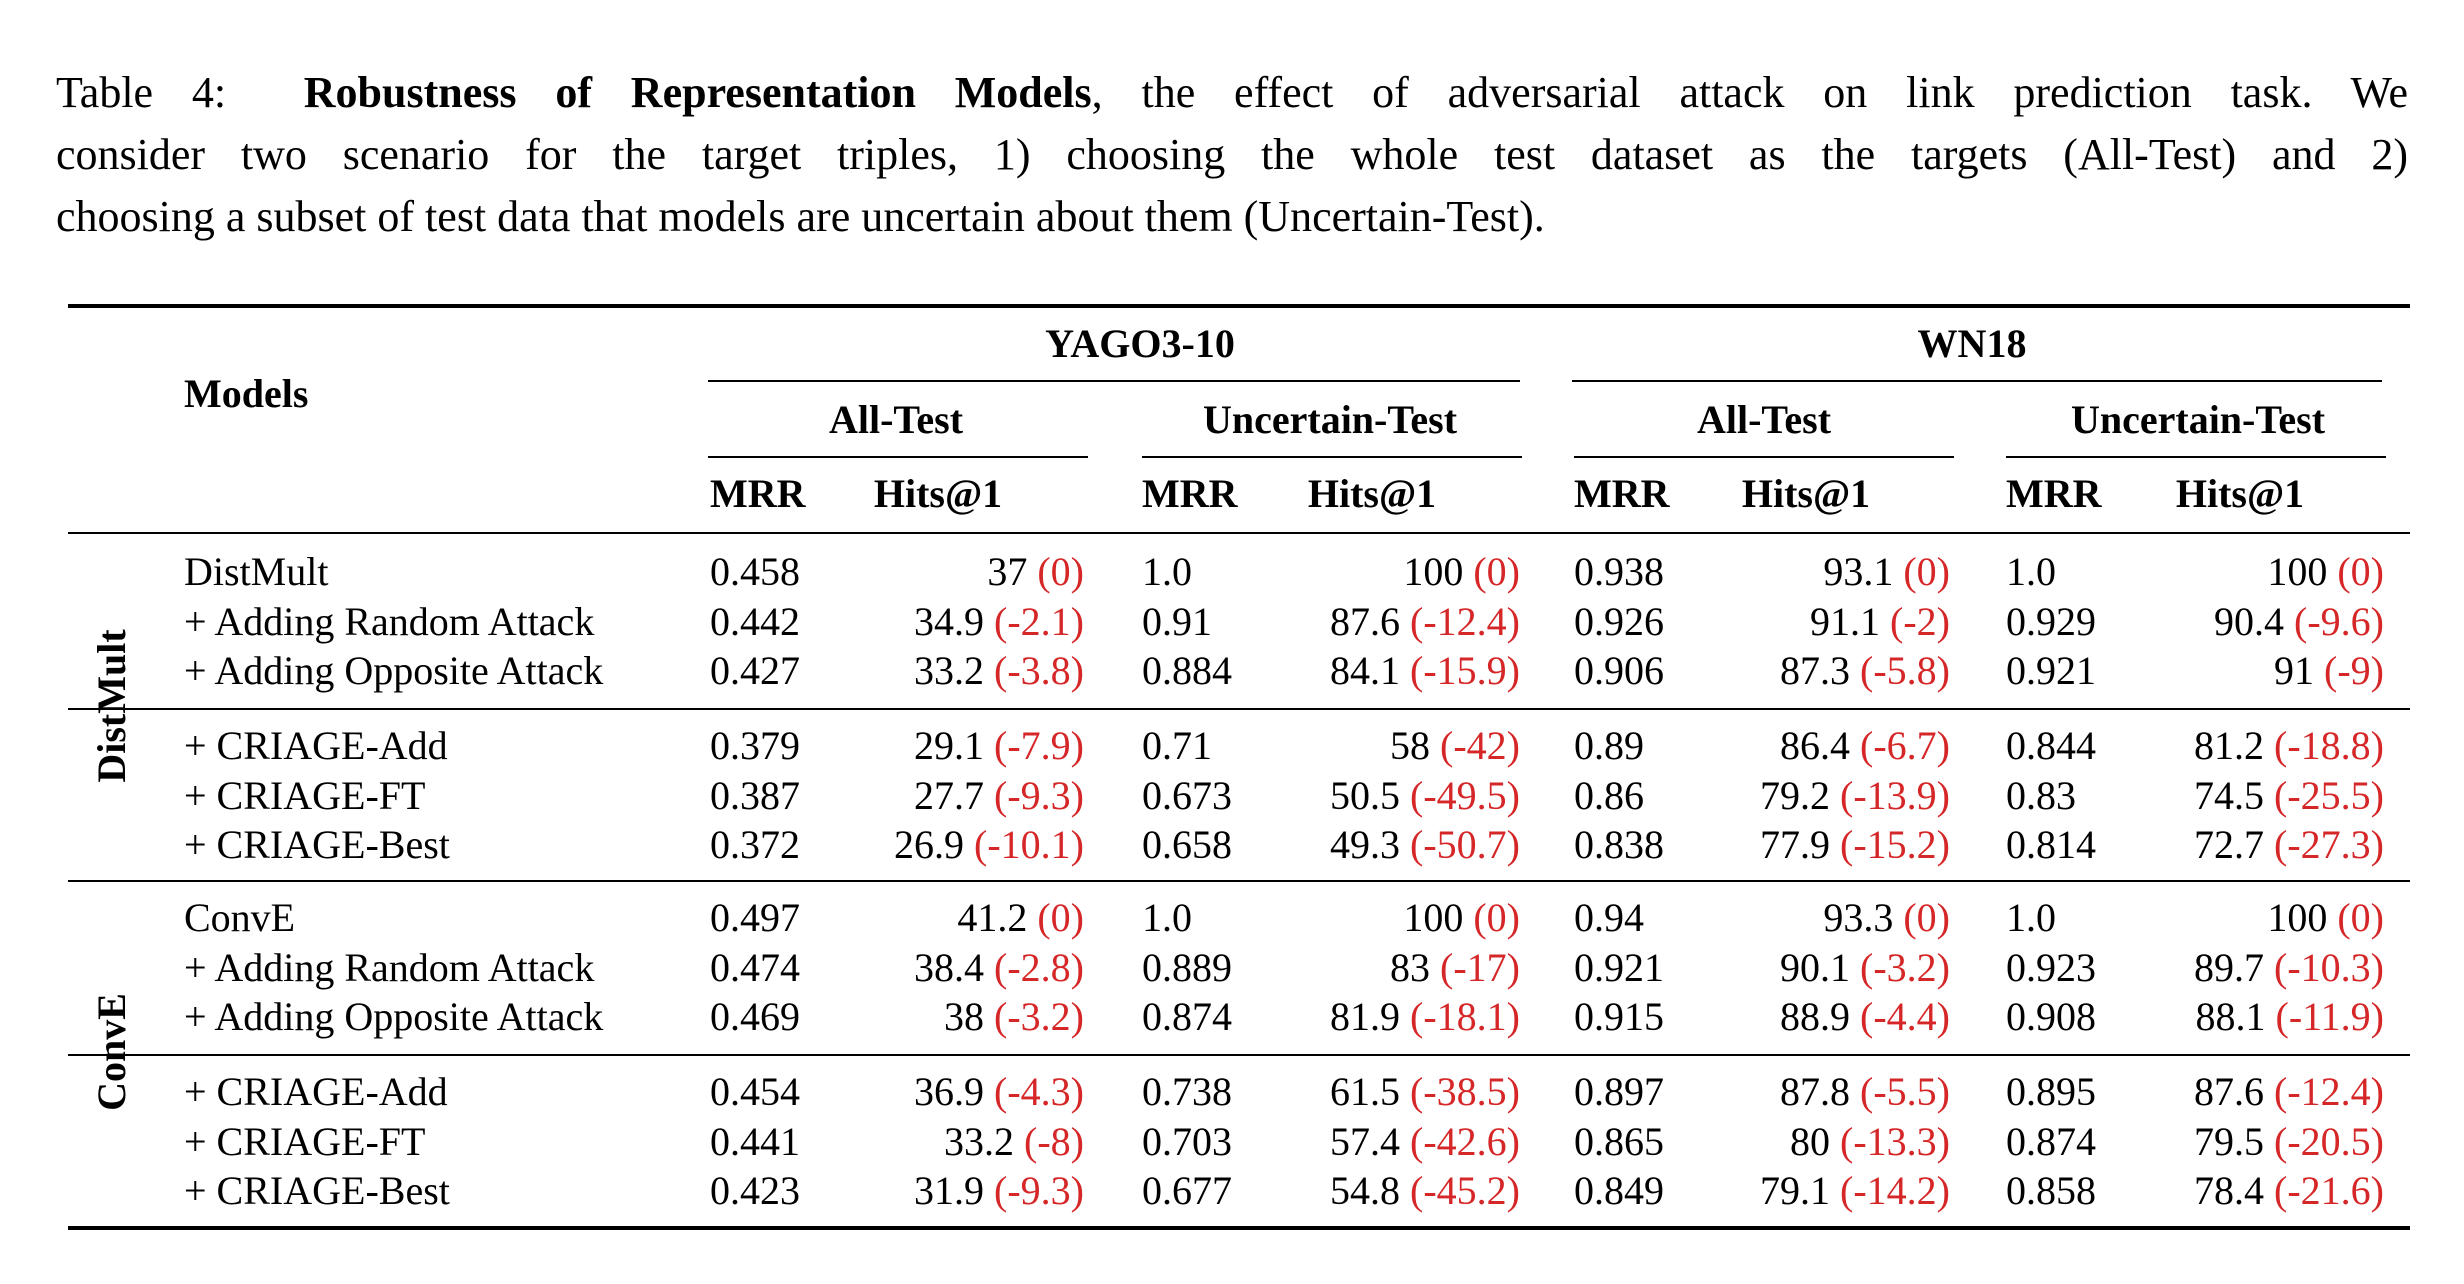 This screenshot has height=1284, width=2464. Describe the element at coordinates (1365, 795) in the screenshot. I see `hits-number: 50.5` at that location.